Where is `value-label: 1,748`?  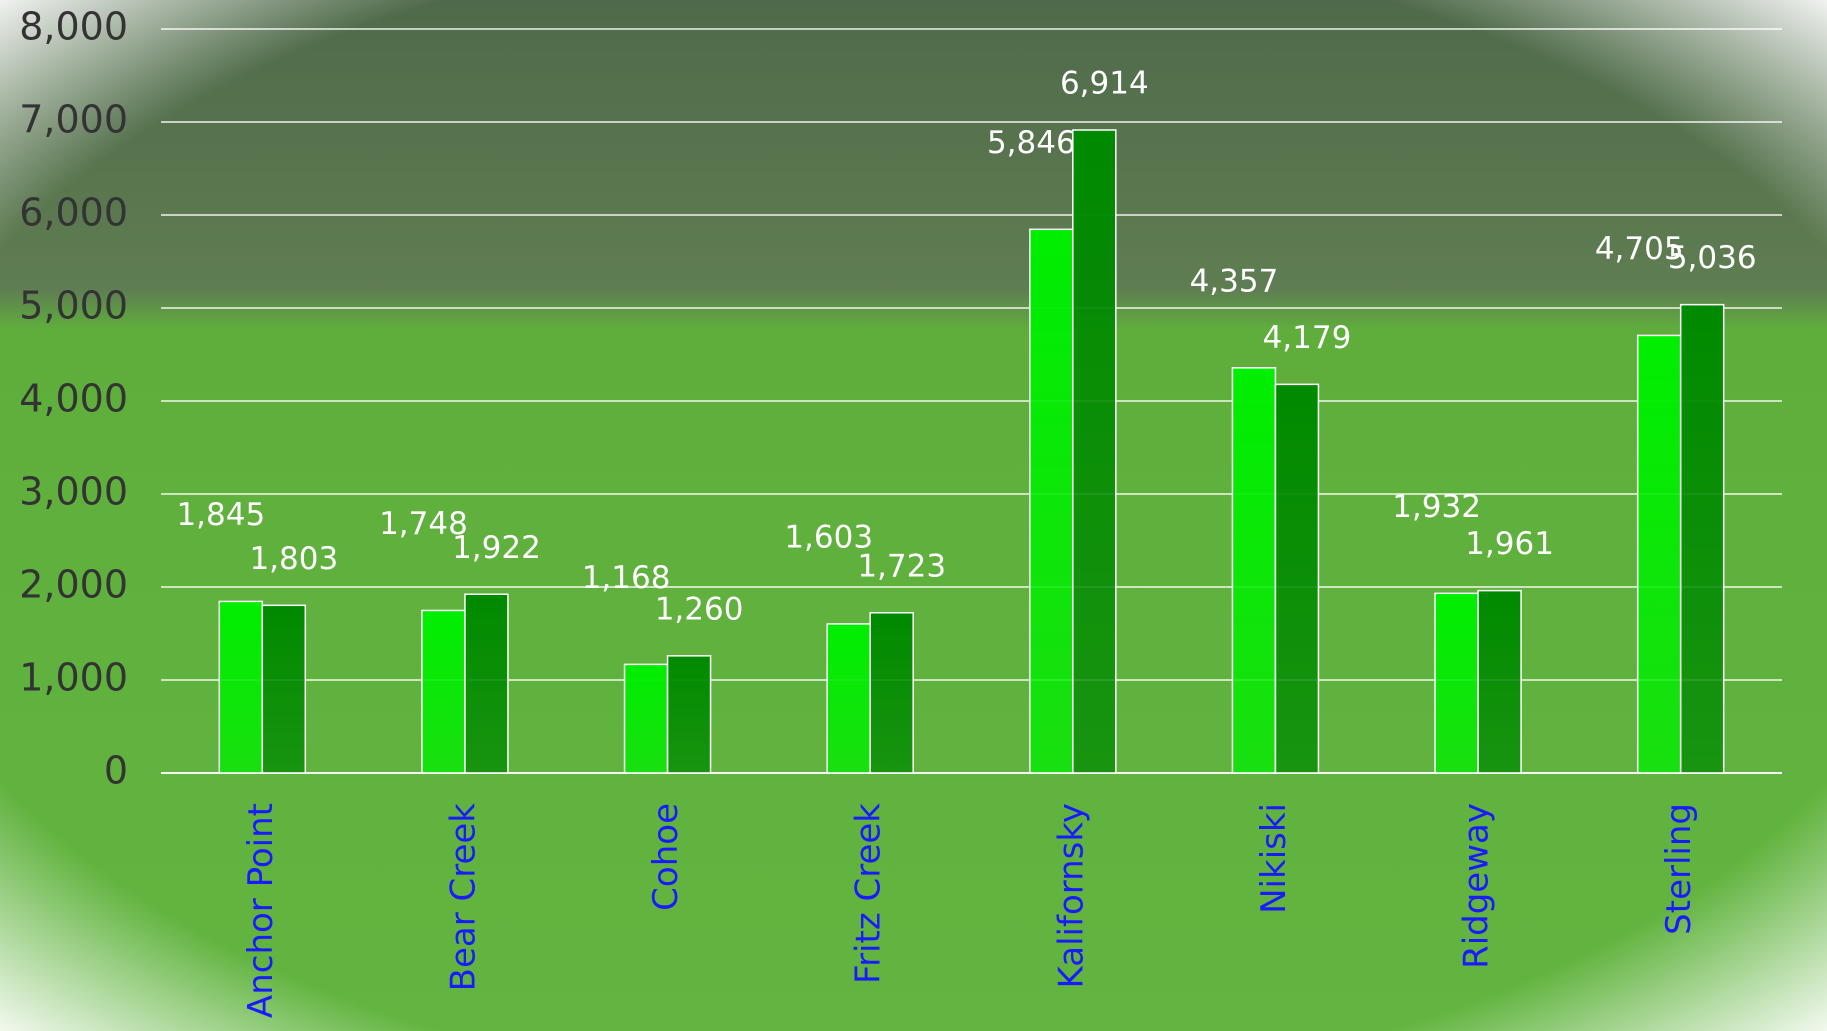 value-label: 1,748 is located at coordinates (423, 524).